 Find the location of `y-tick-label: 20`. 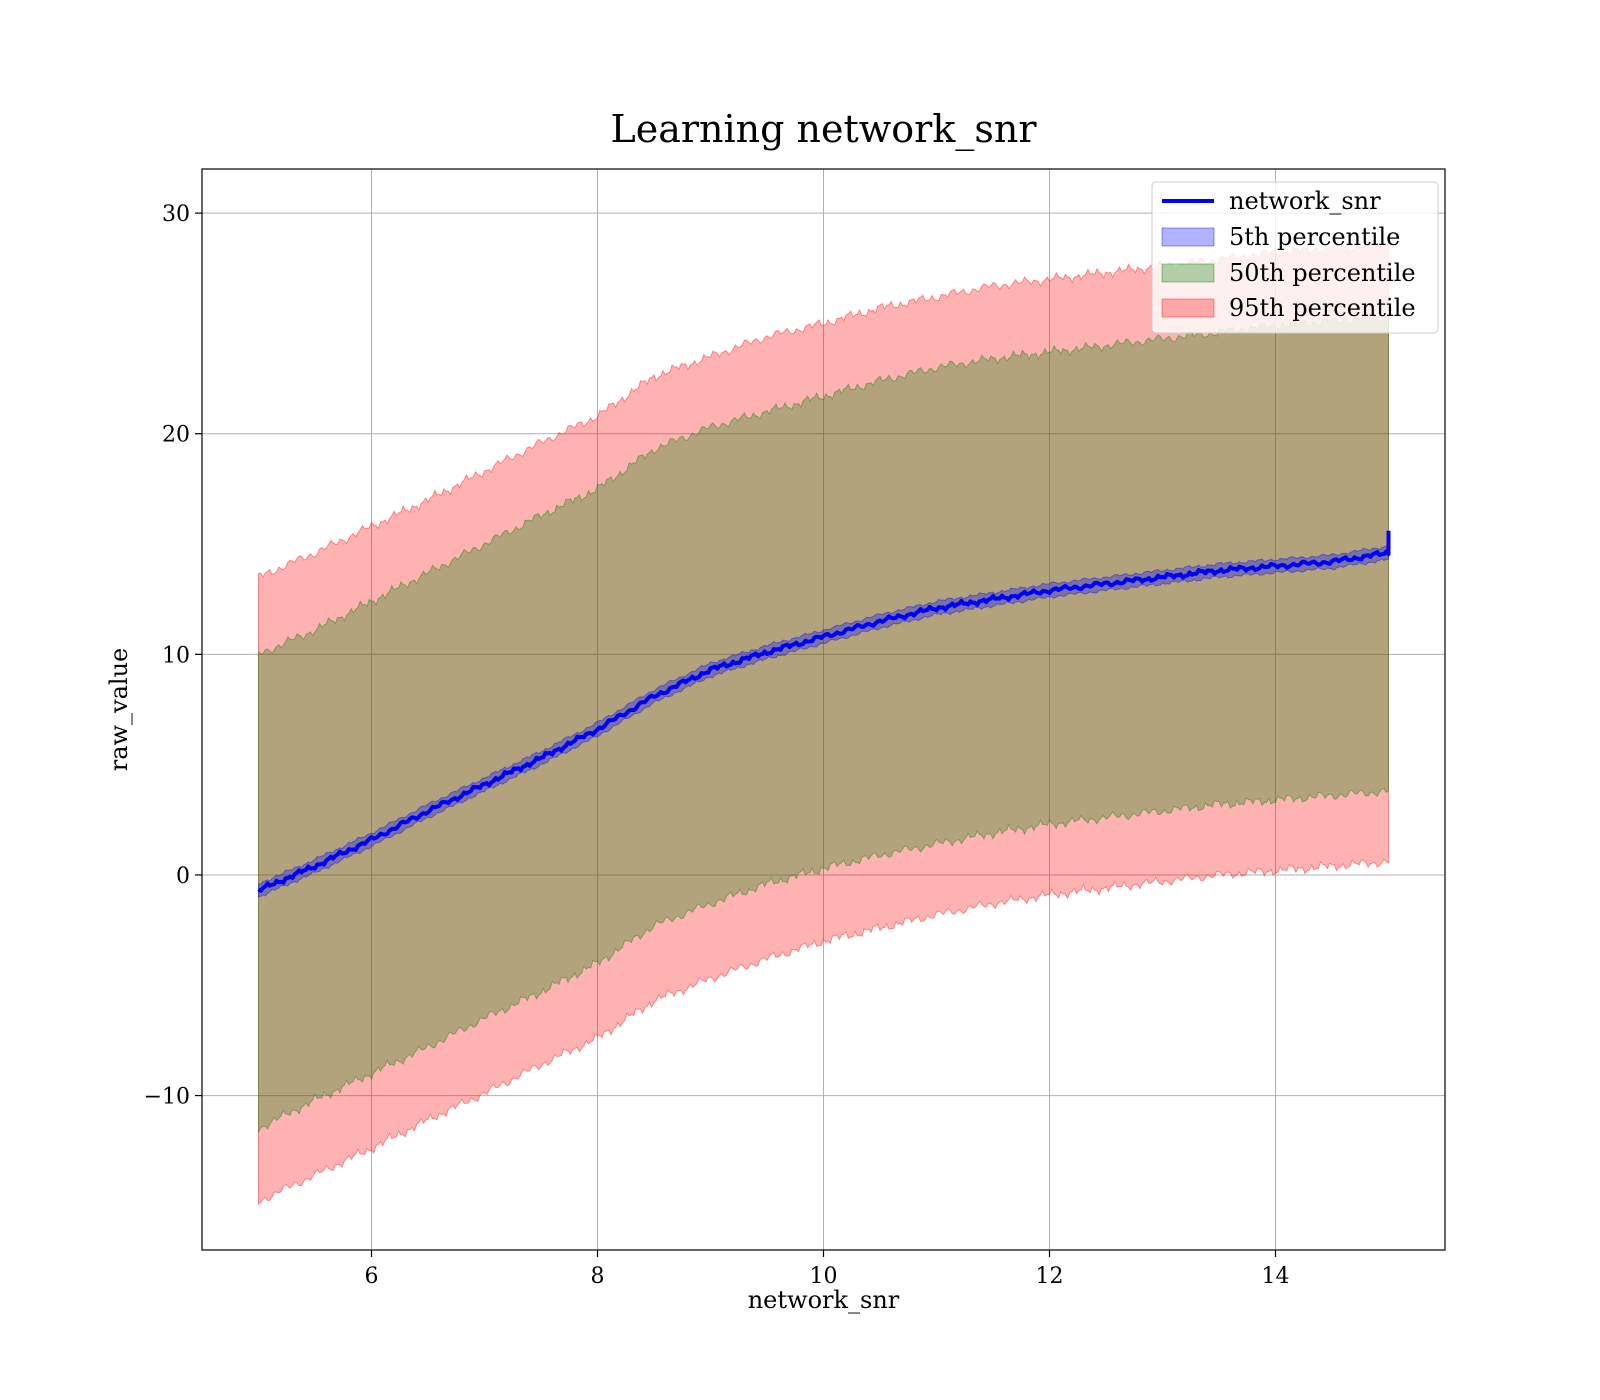

y-tick-label: 20 is located at coordinates (176, 435).